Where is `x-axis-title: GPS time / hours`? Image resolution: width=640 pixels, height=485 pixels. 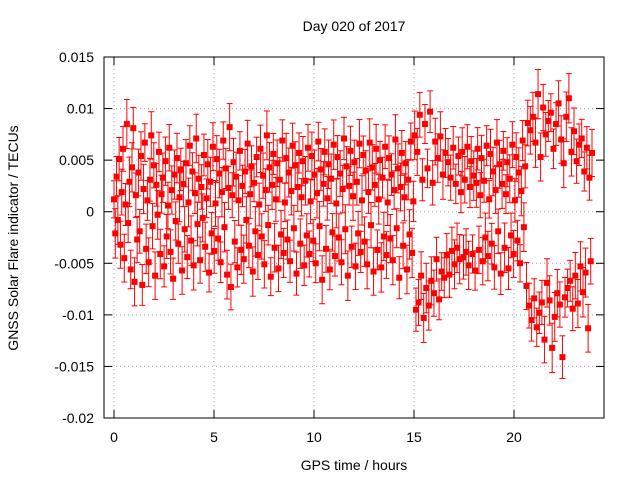 x-axis-title: GPS time / hours is located at coordinates (354, 465).